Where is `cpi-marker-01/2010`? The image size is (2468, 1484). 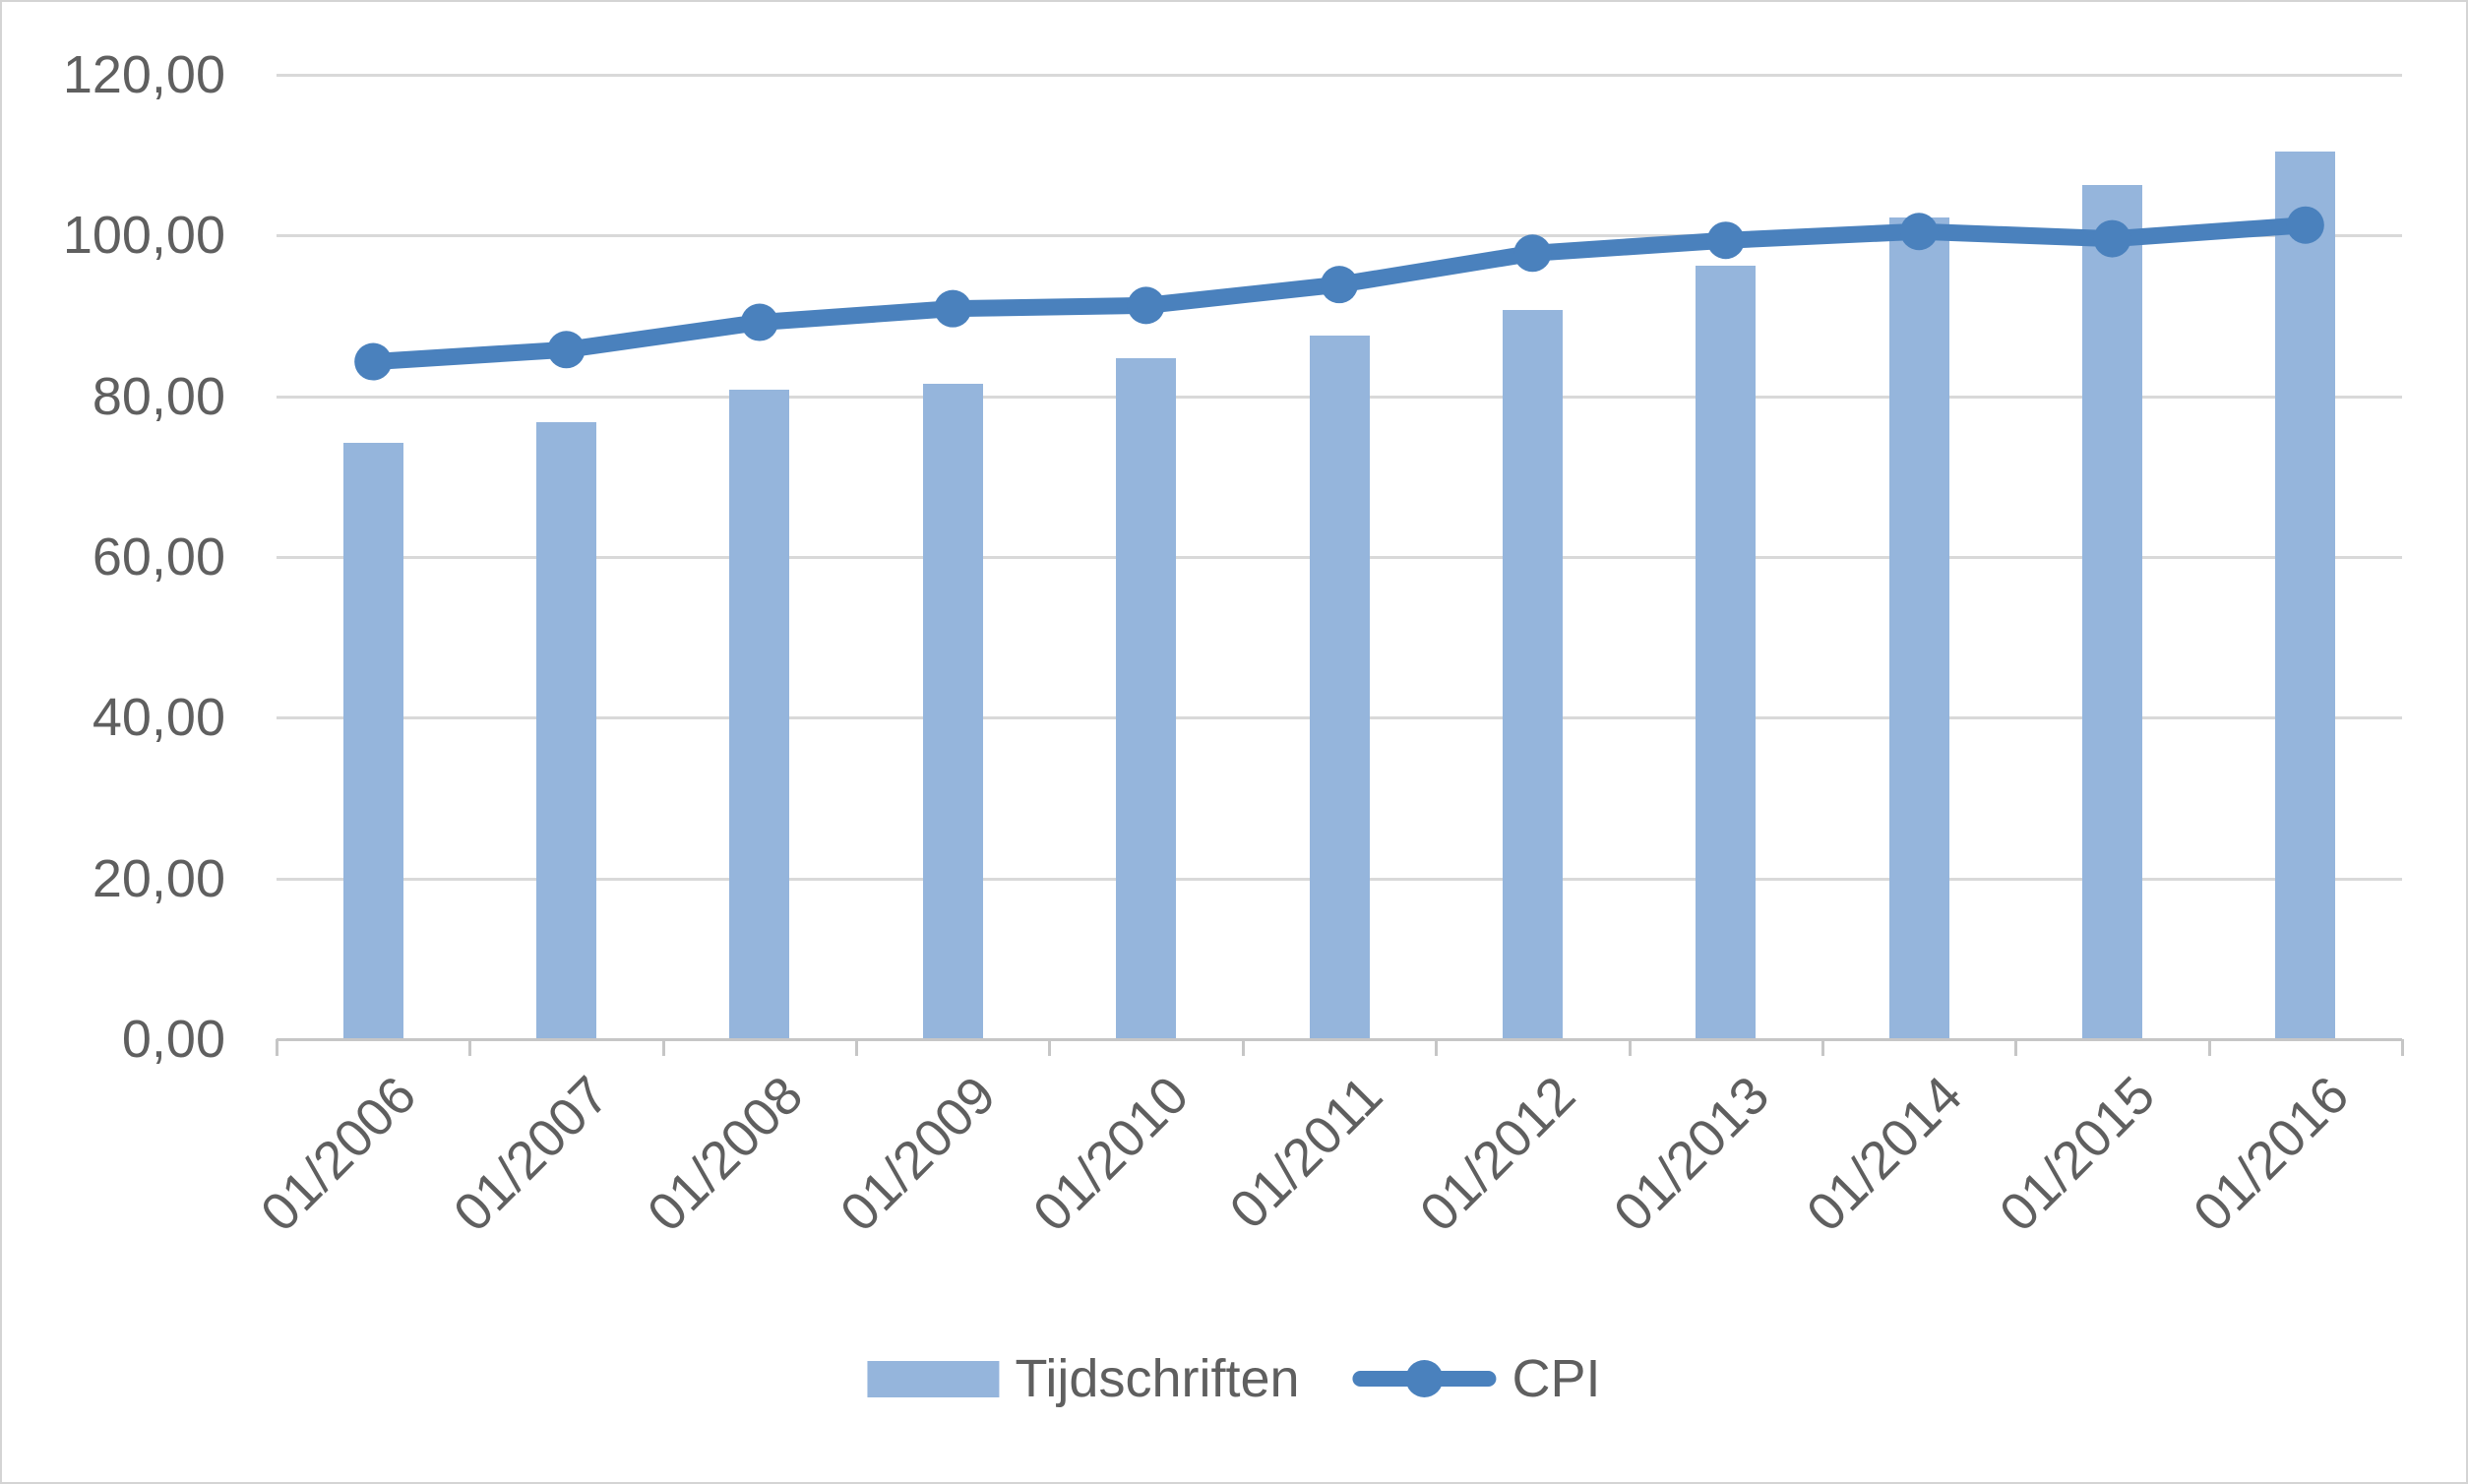
cpi-marker-01/2010 is located at coordinates (1146, 306).